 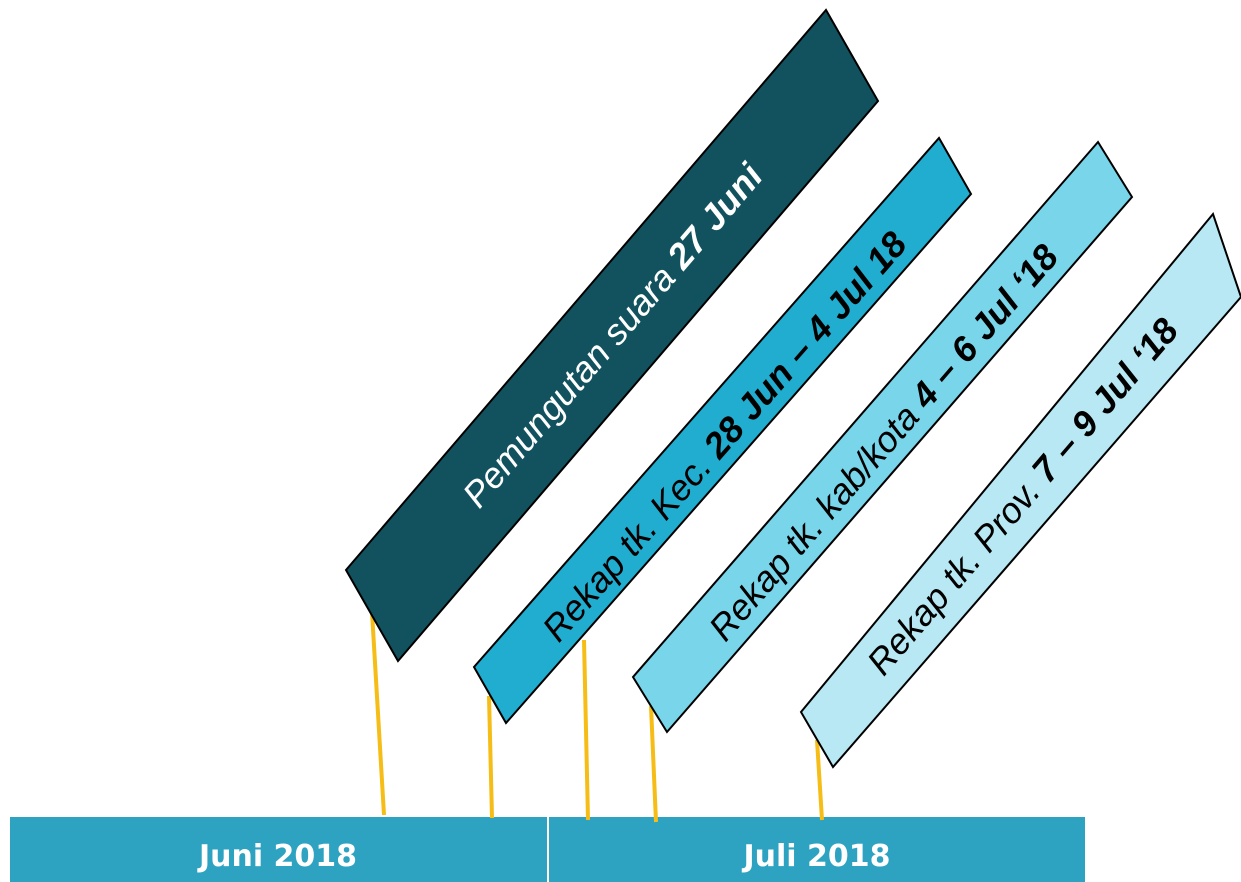 I want to click on month-label-juni: Juni 2018, so click(x=277, y=856).